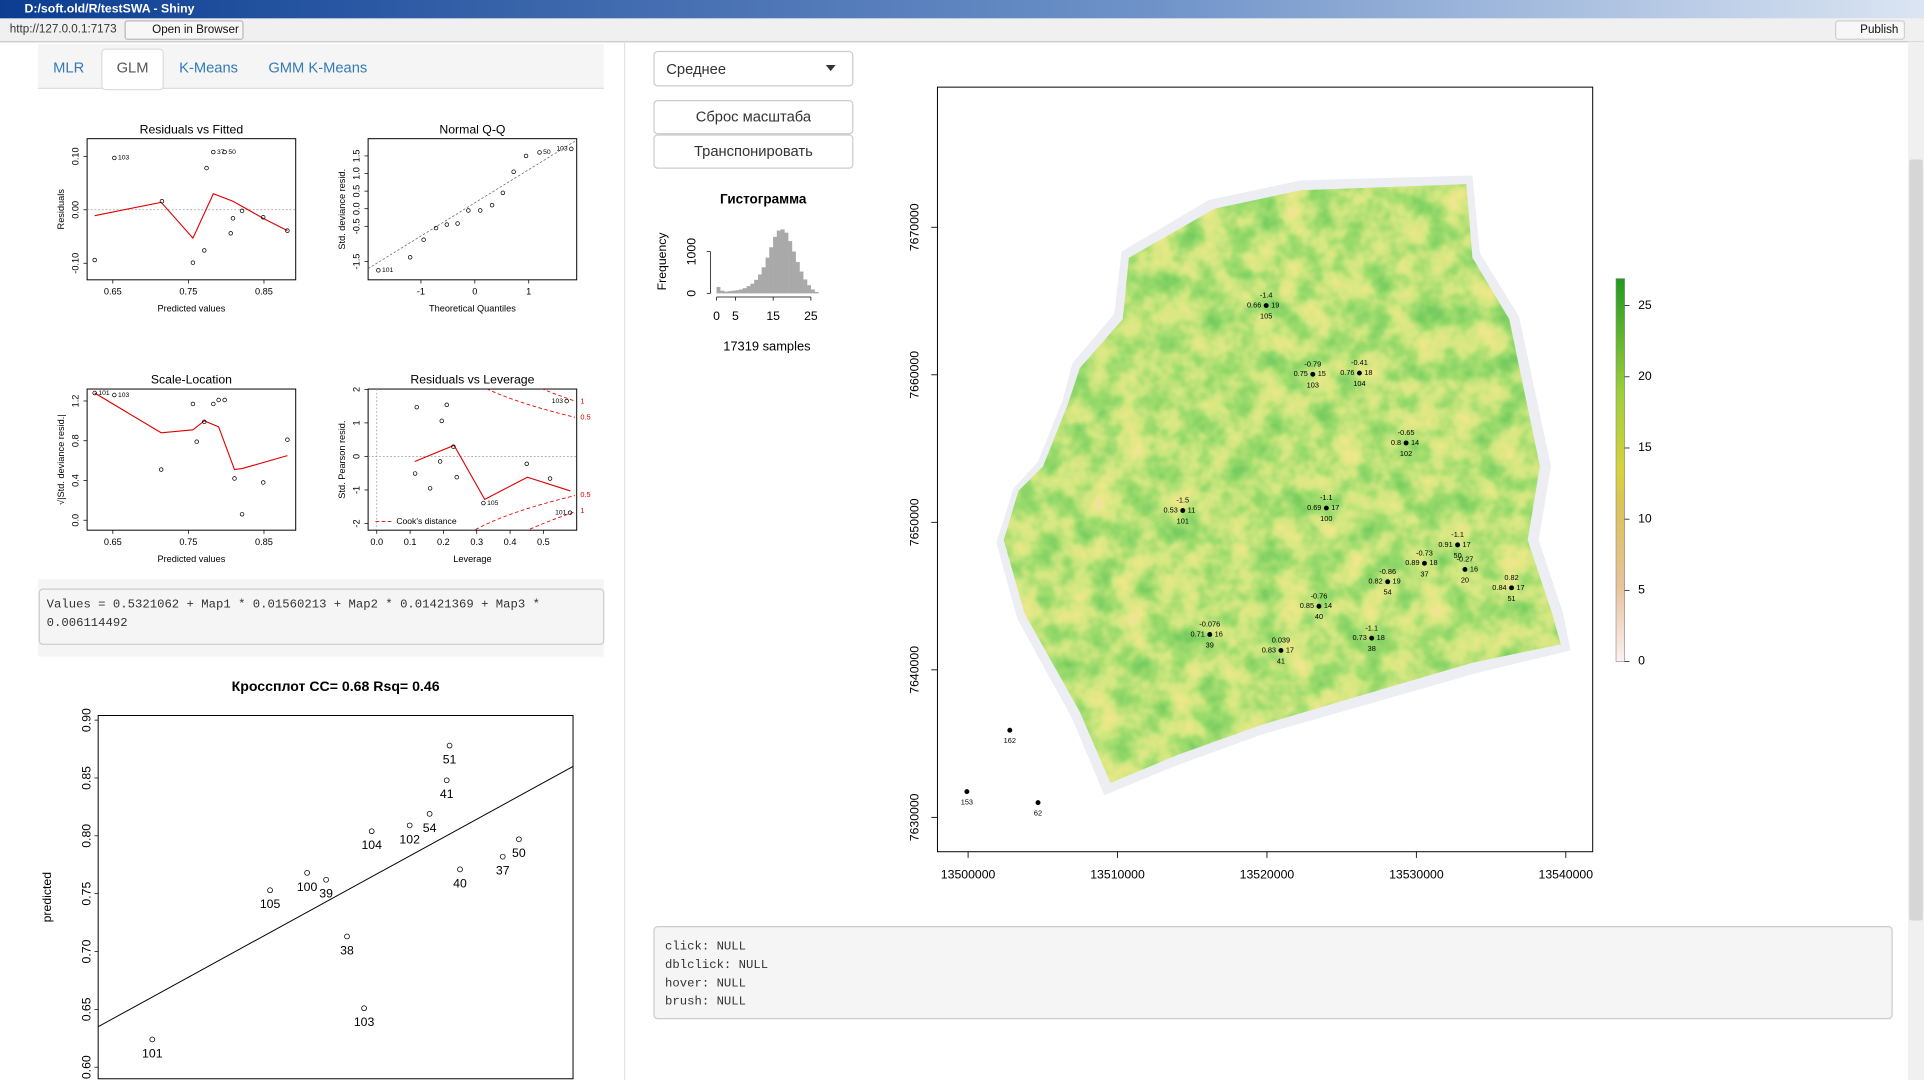 The height and width of the screenshot is (1080, 1924). What do you see at coordinates (317, 69) in the screenshot?
I see `tab: GMM K-Means` at bounding box center [317, 69].